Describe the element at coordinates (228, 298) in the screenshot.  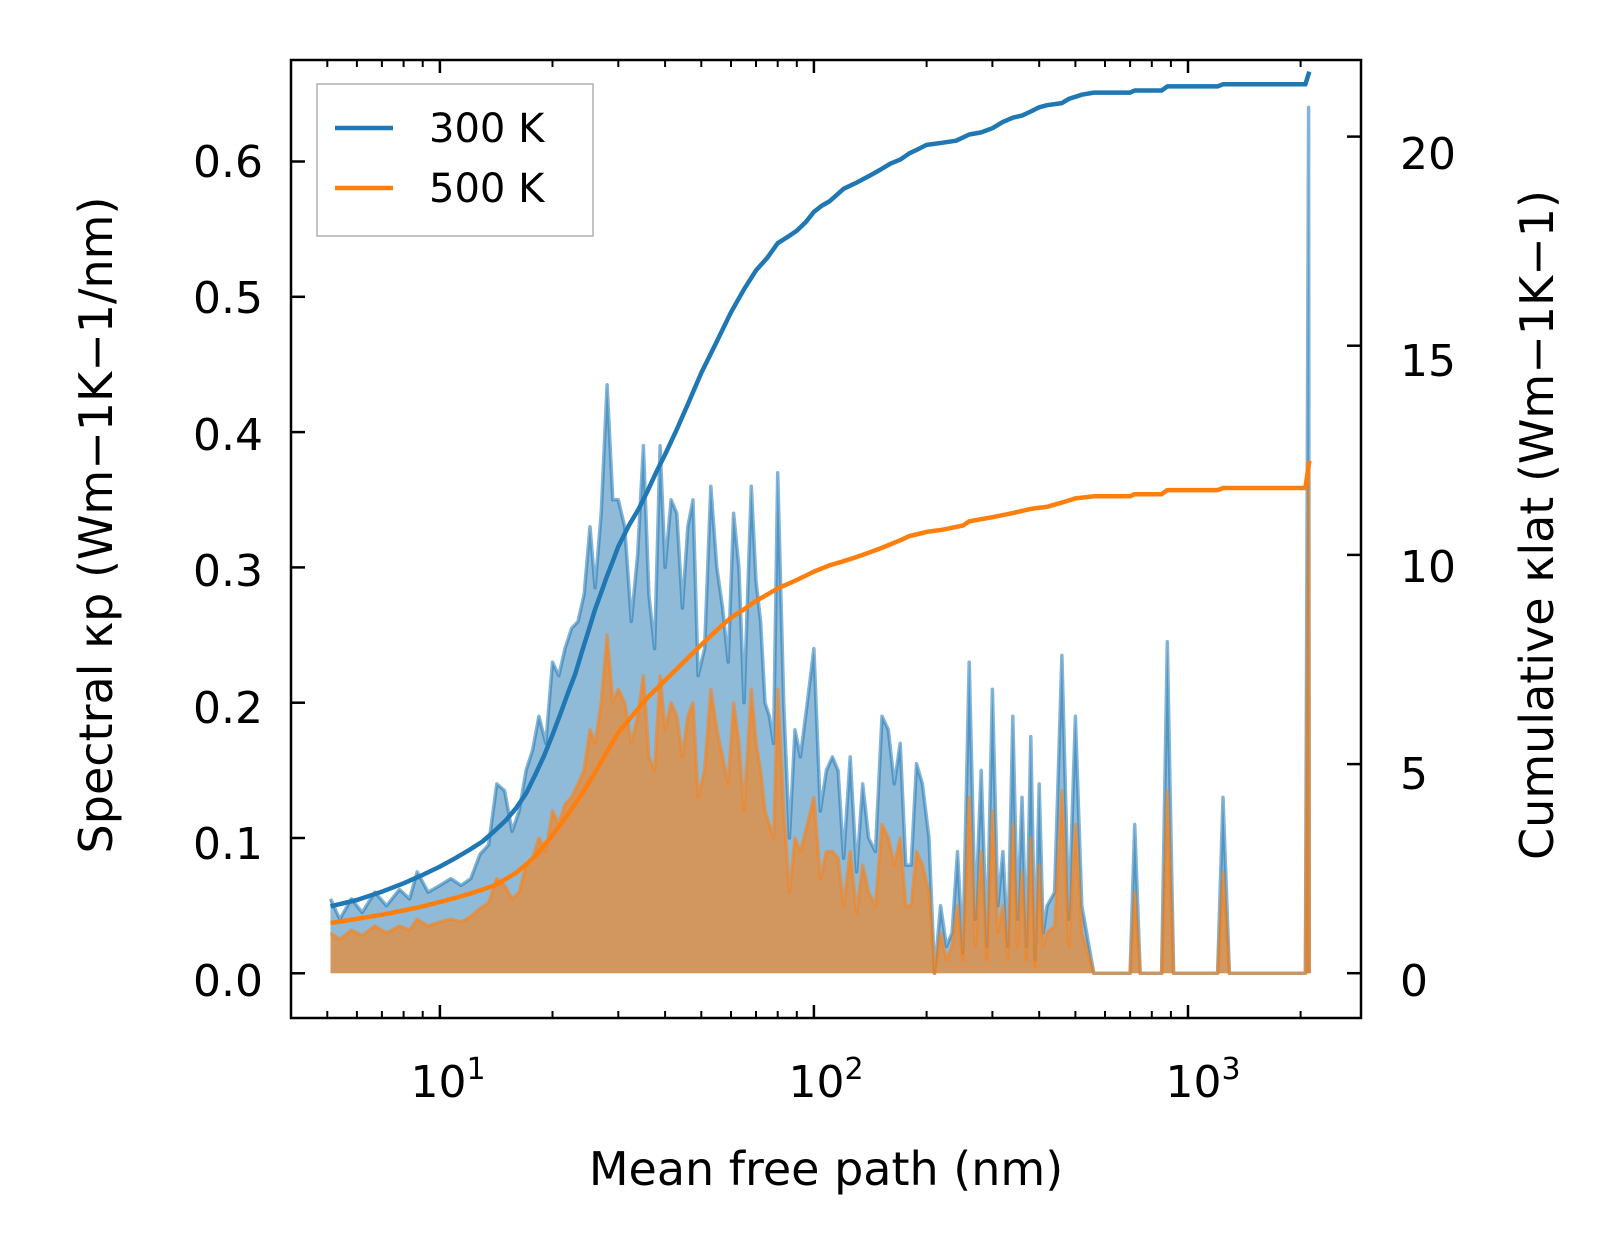
I see `y-left-tick-label: 0.5` at that location.